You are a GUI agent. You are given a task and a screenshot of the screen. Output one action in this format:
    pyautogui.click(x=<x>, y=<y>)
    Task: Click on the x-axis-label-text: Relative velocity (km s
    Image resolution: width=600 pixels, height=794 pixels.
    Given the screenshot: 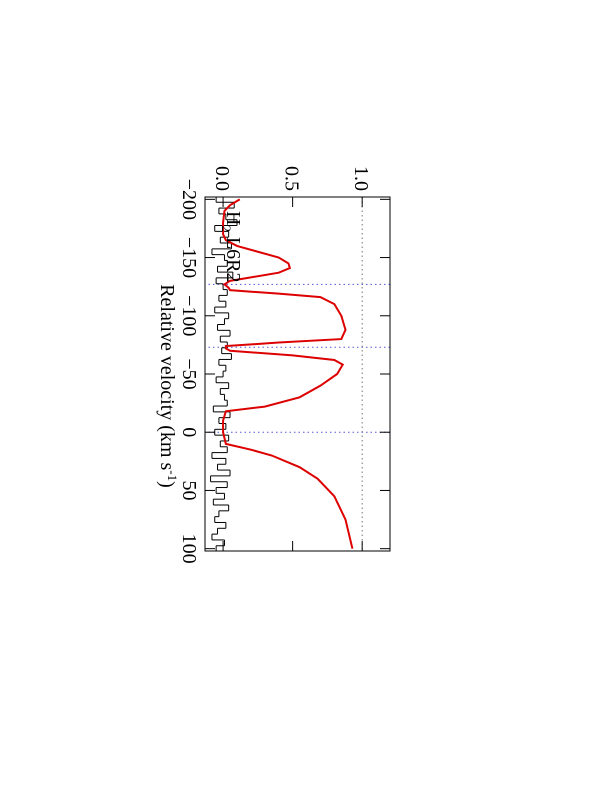 What is the action you would take?
    pyautogui.click(x=167, y=377)
    